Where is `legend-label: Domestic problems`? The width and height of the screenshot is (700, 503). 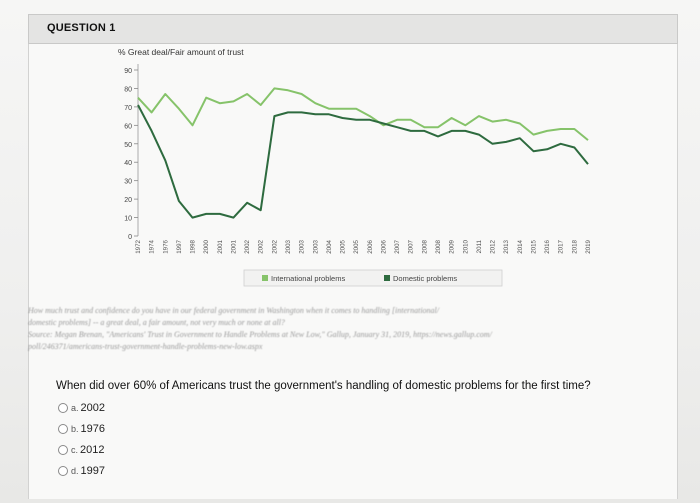
legend-label: Domestic problems is located at coordinates (425, 278).